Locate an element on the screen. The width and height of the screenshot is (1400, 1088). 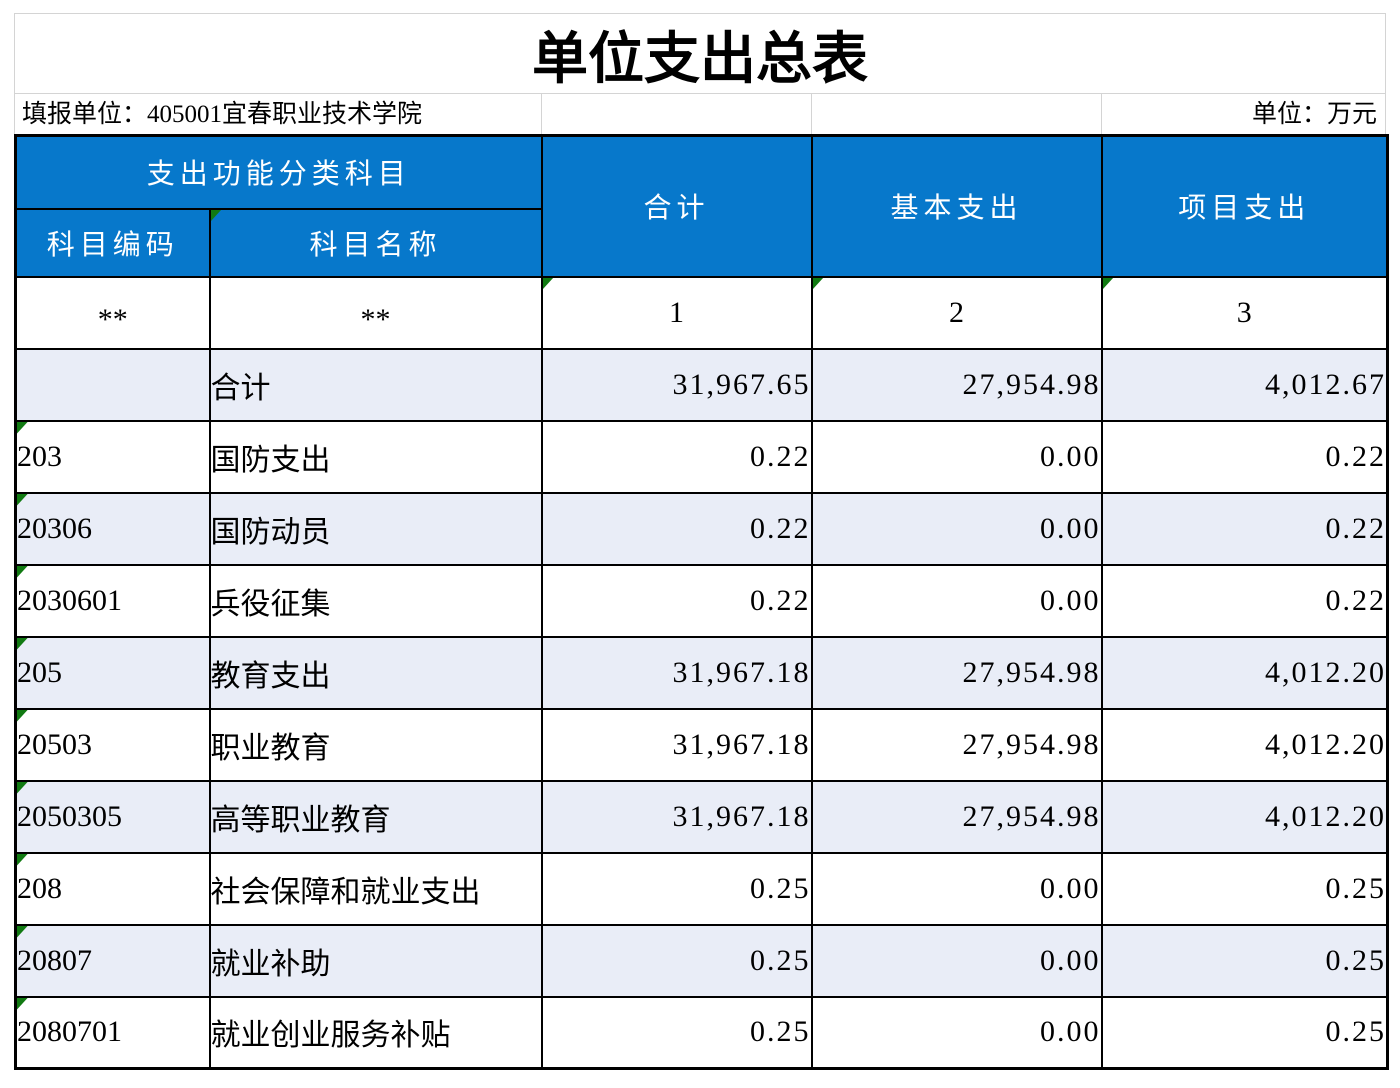
subject-code-cell: 2050305 is located at coordinates (112, 816).